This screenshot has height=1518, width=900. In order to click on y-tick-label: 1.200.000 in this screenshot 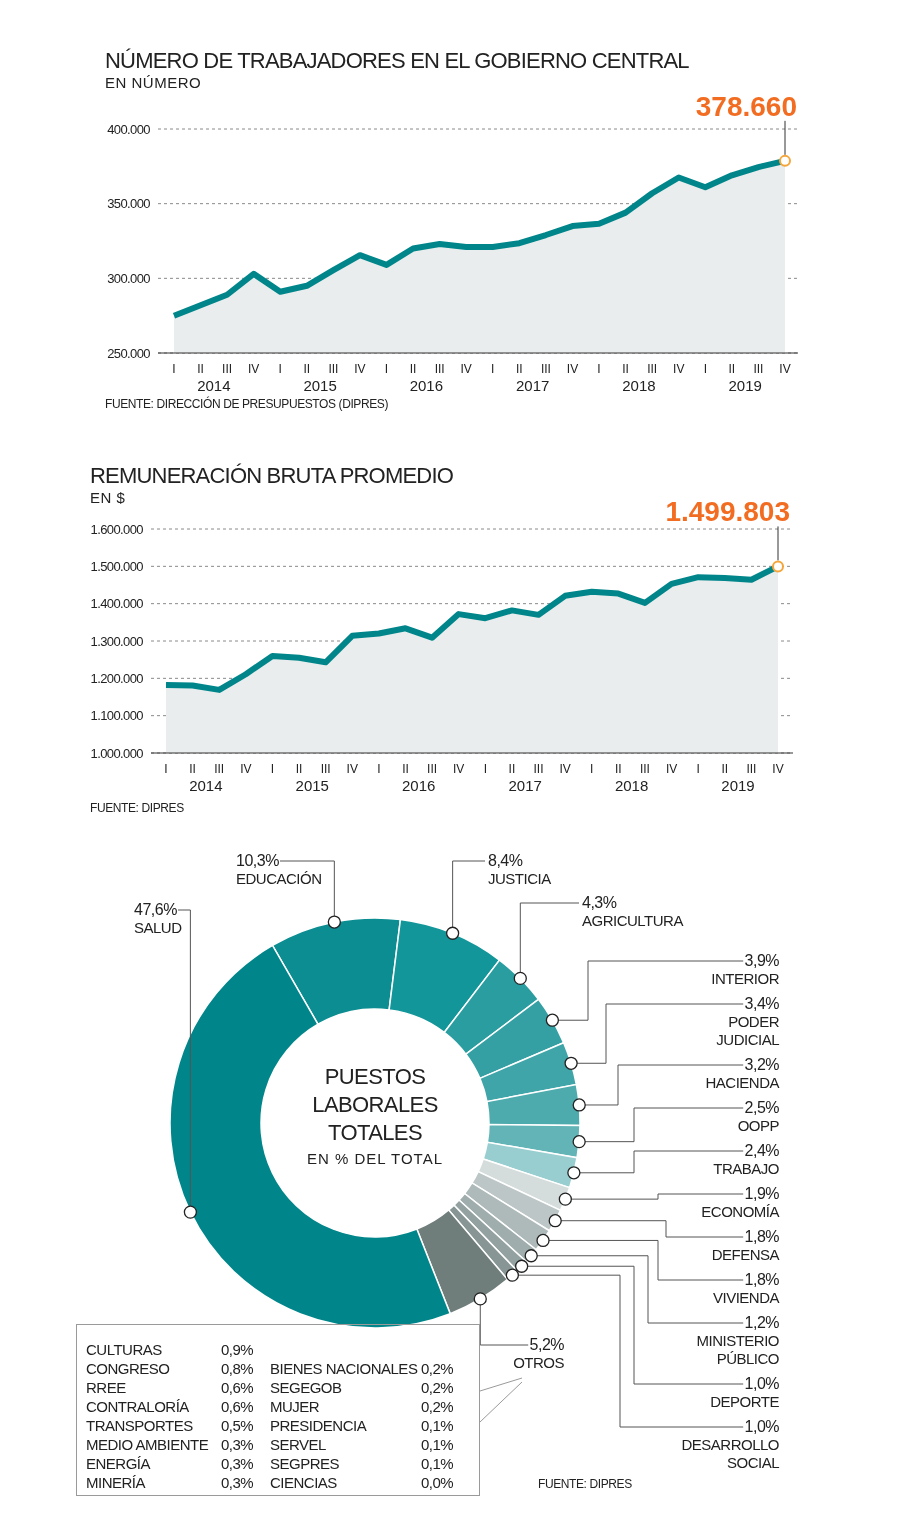, I will do `click(117, 678)`.